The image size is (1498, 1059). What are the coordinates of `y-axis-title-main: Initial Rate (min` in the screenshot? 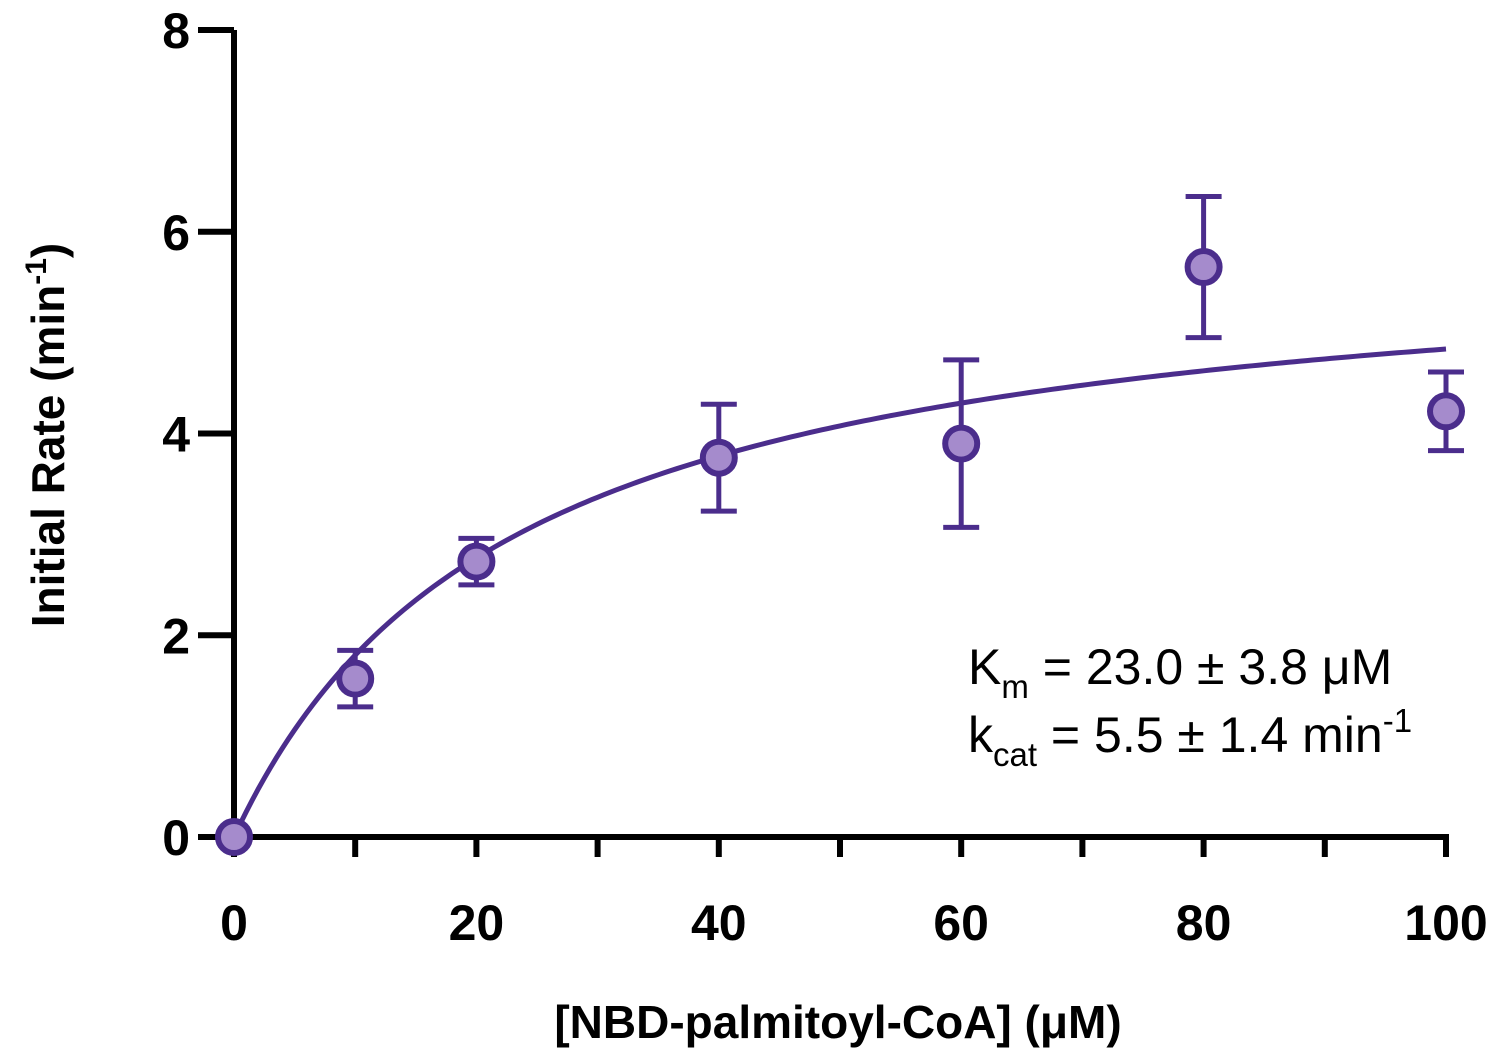 It's located at (48, 456).